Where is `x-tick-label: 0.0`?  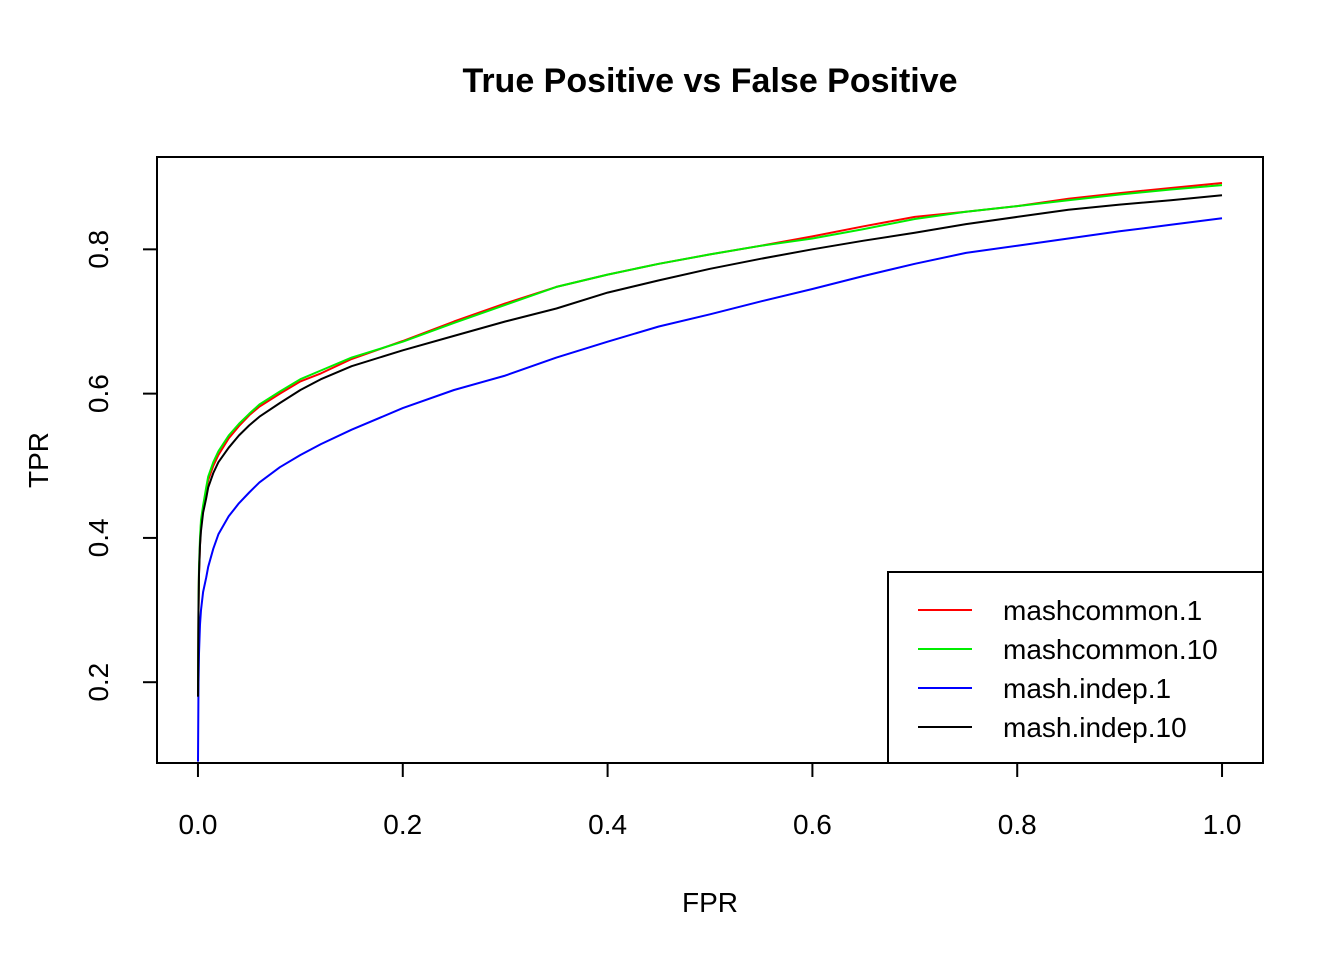
x-tick-label: 0.0 is located at coordinates (197, 824).